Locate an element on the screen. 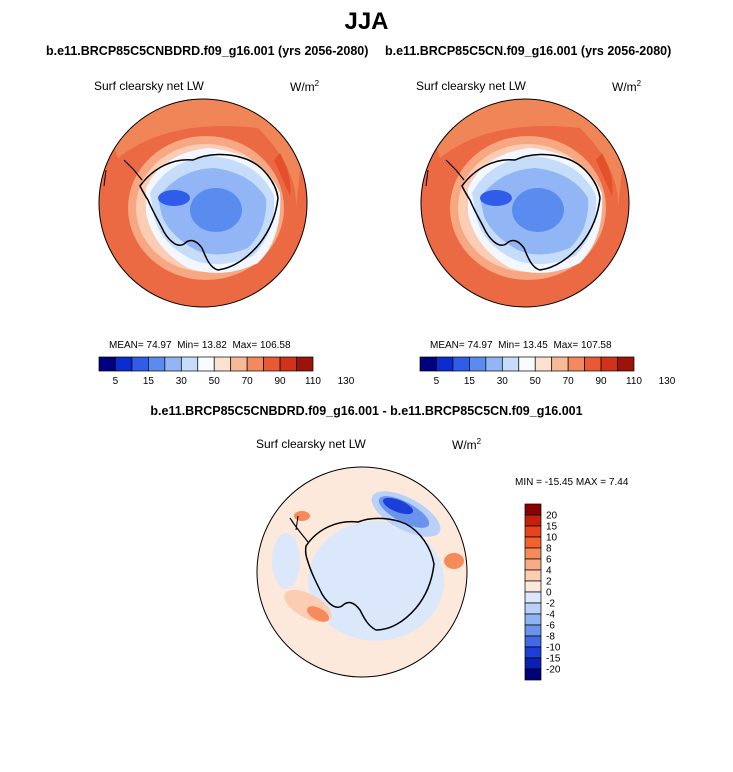  panel-3-antarctica-coastline is located at coordinates (369, 574).